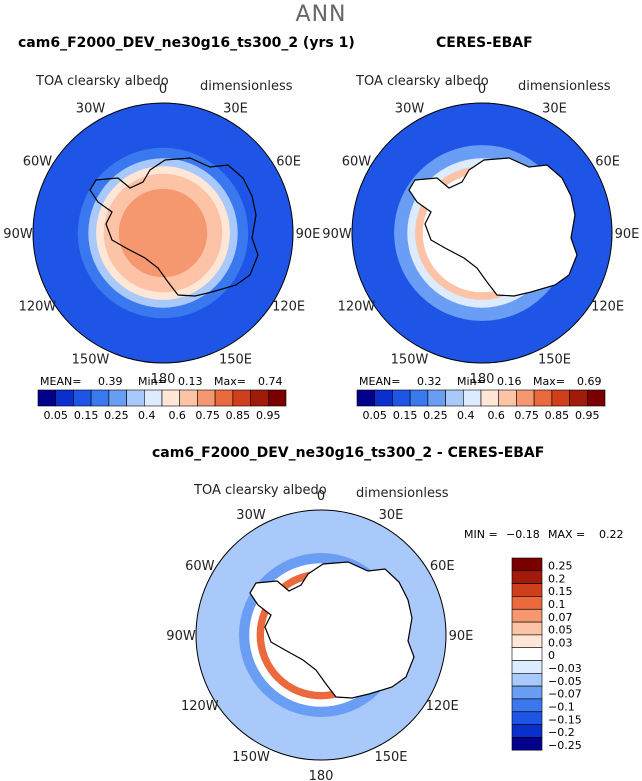  What do you see at coordinates (405, 415) in the screenshot?
I see `colorbar-tick-label: 0.15` at bounding box center [405, 415].